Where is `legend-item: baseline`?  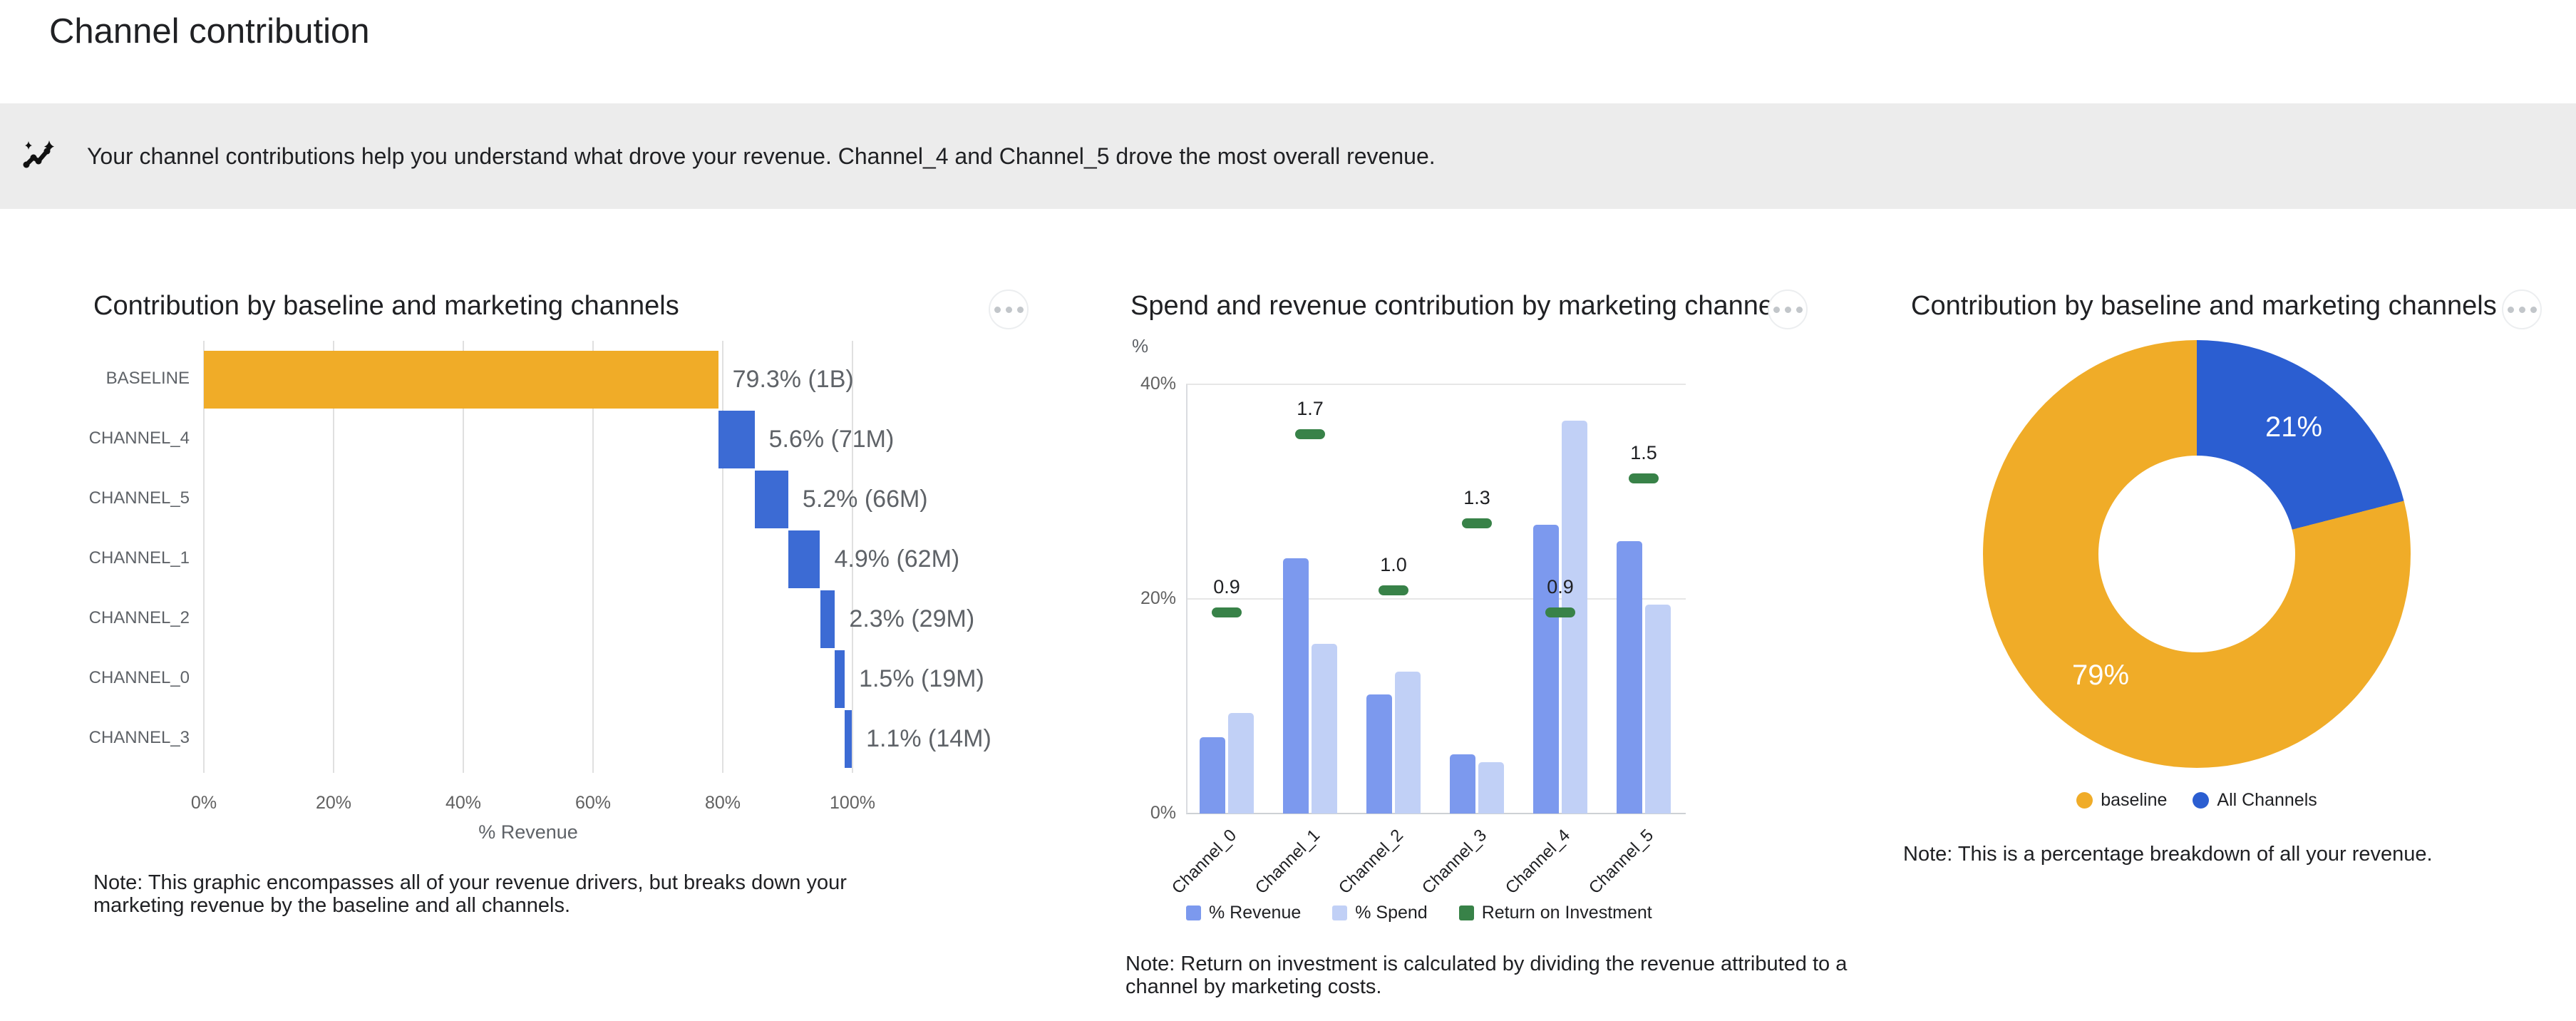
legend-item: baseline is located at coordinates (2121, 800).